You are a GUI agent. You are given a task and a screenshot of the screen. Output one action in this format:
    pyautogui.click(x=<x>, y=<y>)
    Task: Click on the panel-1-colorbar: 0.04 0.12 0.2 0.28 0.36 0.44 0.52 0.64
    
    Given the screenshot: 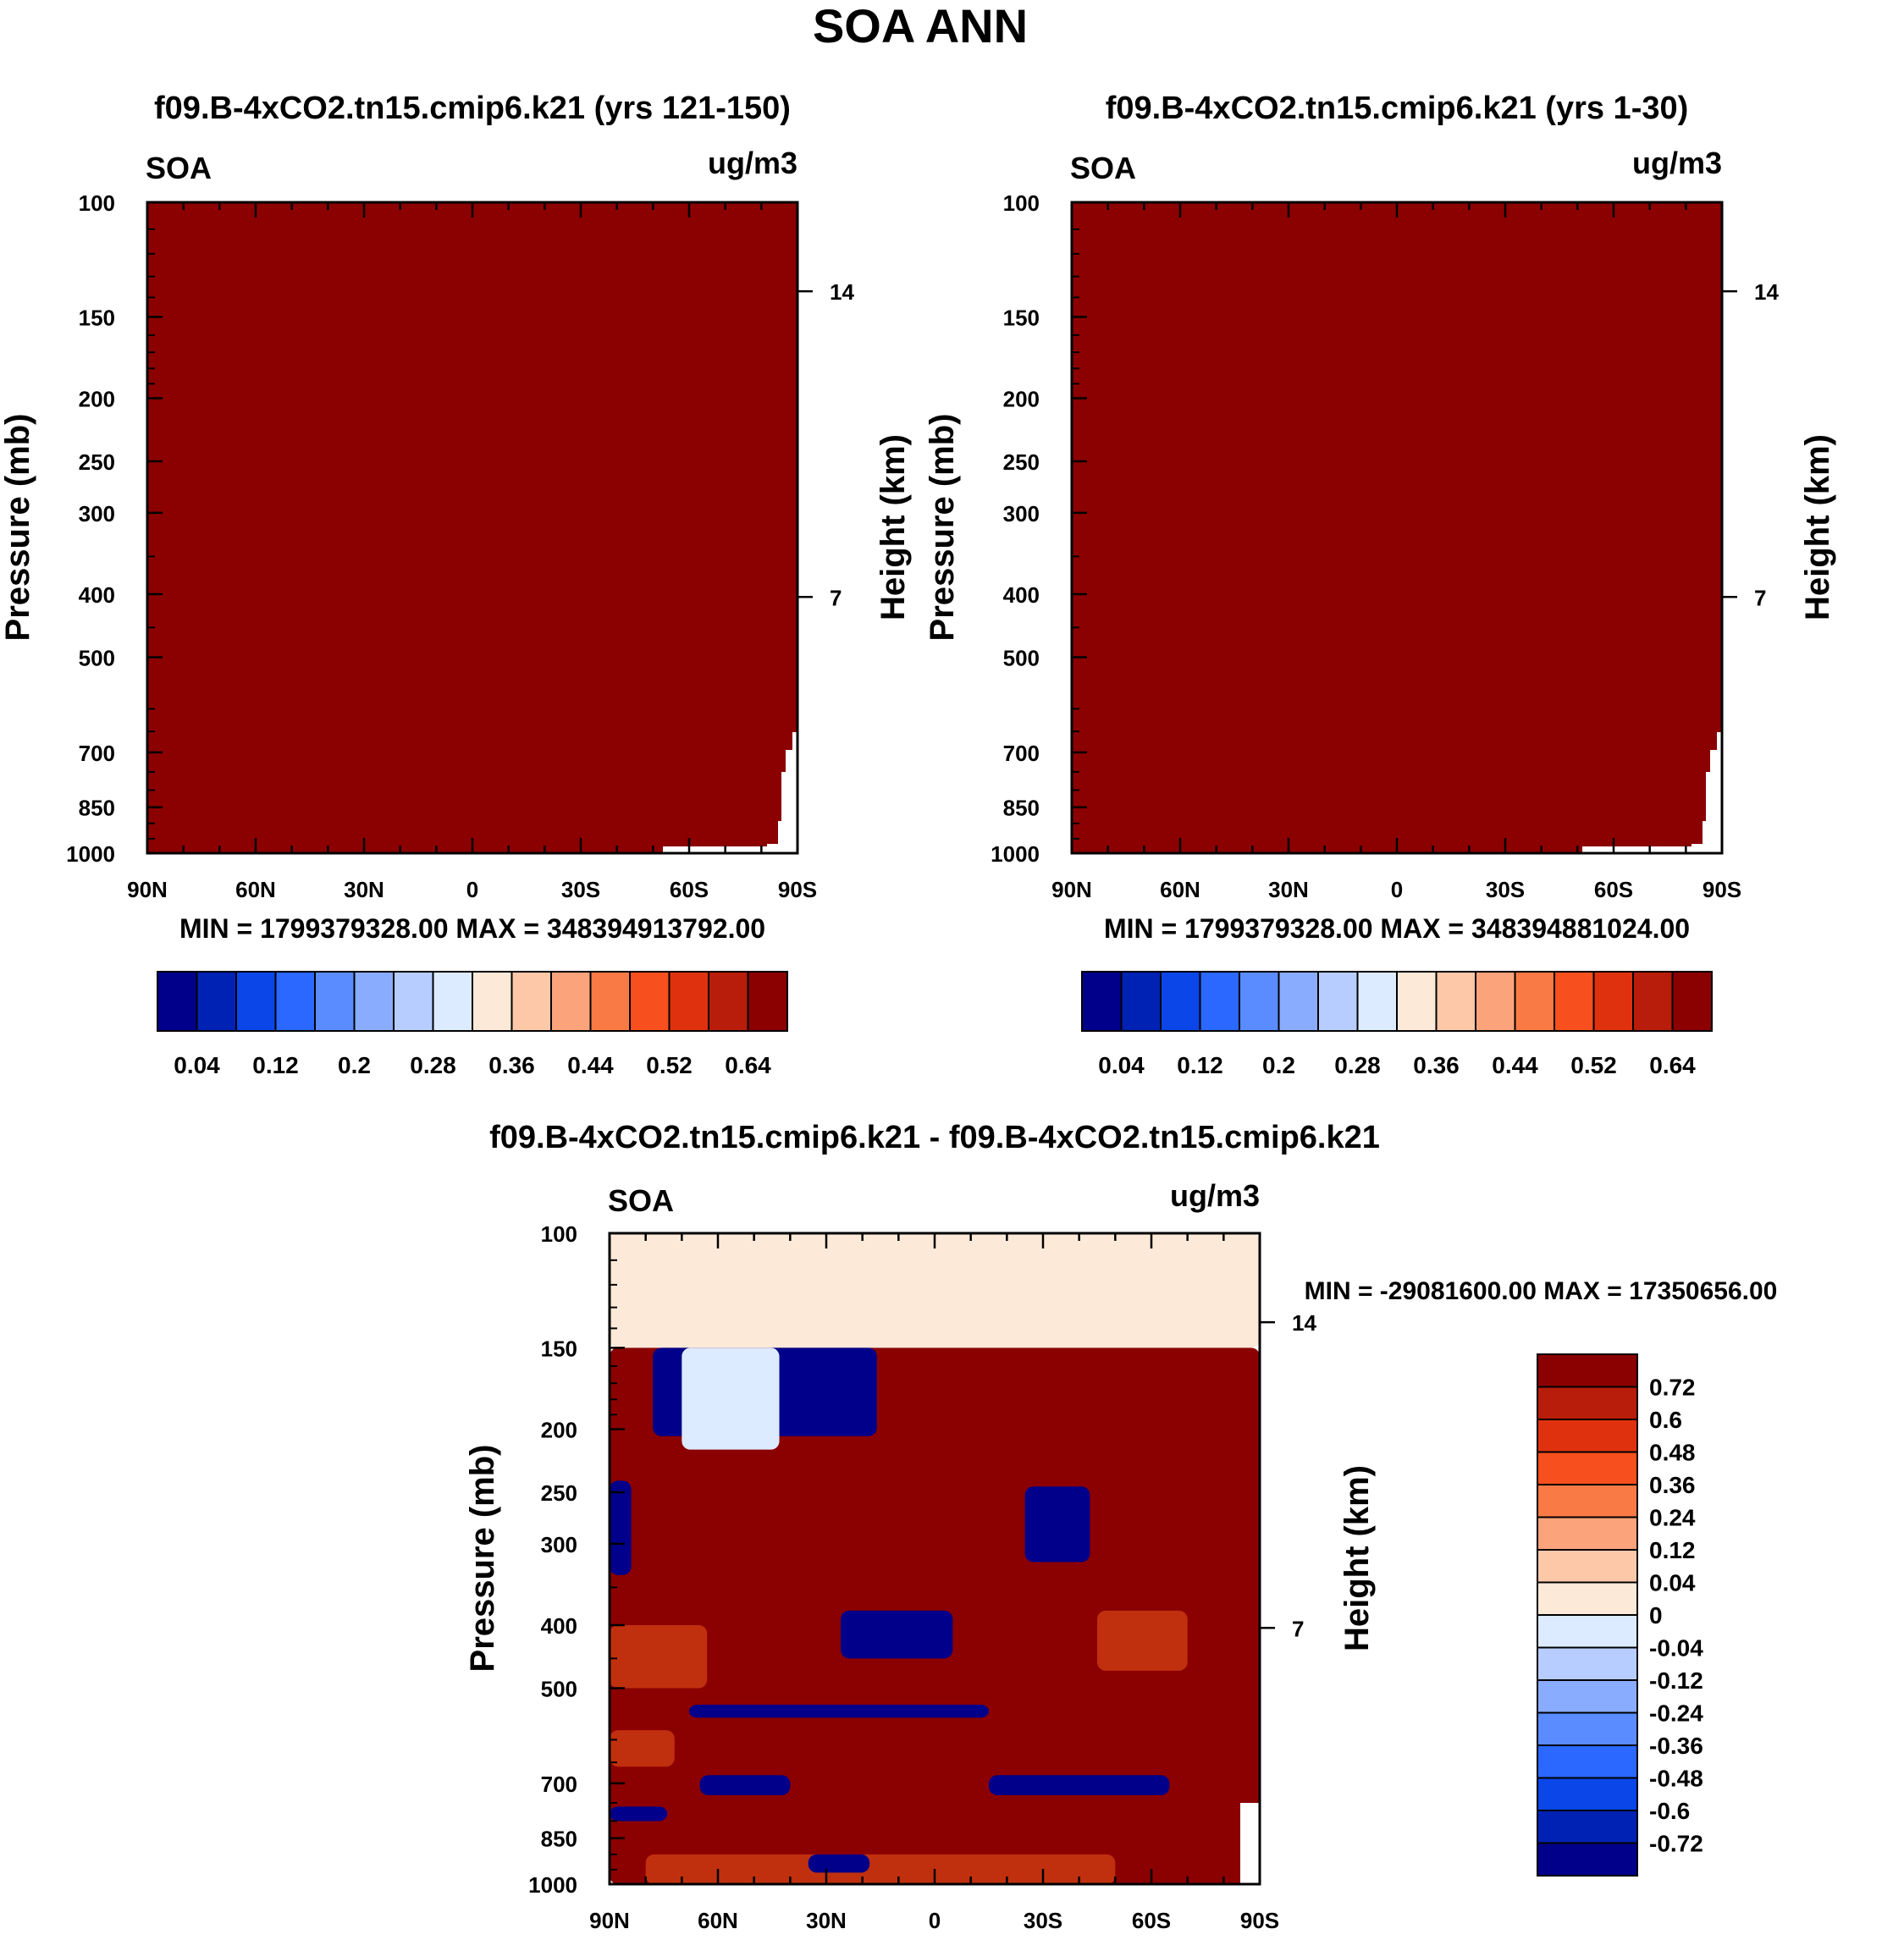 What is the action you would take?
    pyautogui.click(x=472, y=1024)
    